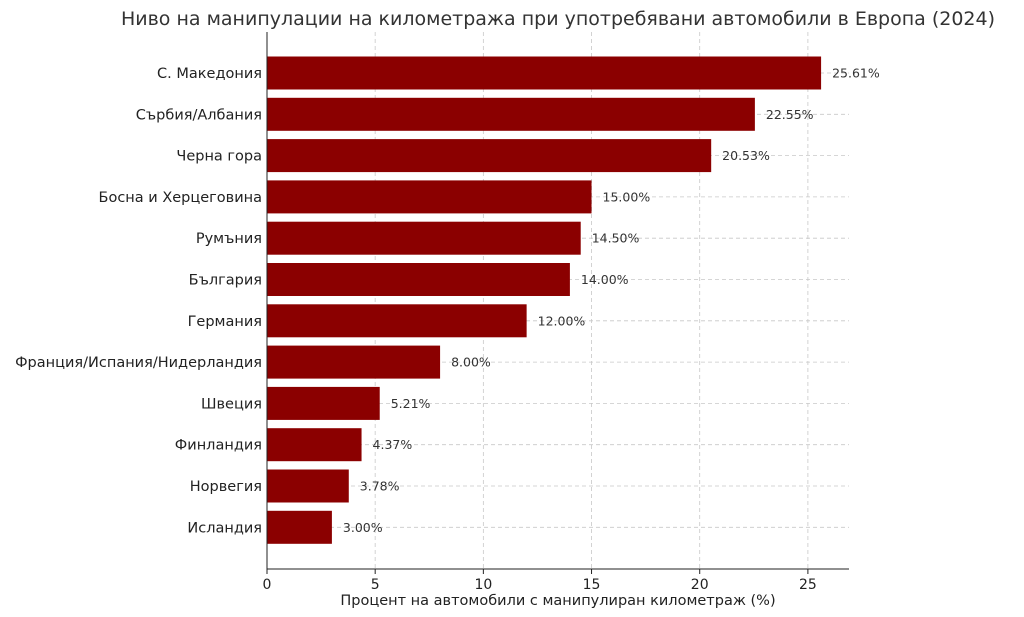 The height and width of the screenshot is (617, 1024). Describe the element at coordinates (592, 585) in the screenshot. I see `x-tick-label: 15` at that location.